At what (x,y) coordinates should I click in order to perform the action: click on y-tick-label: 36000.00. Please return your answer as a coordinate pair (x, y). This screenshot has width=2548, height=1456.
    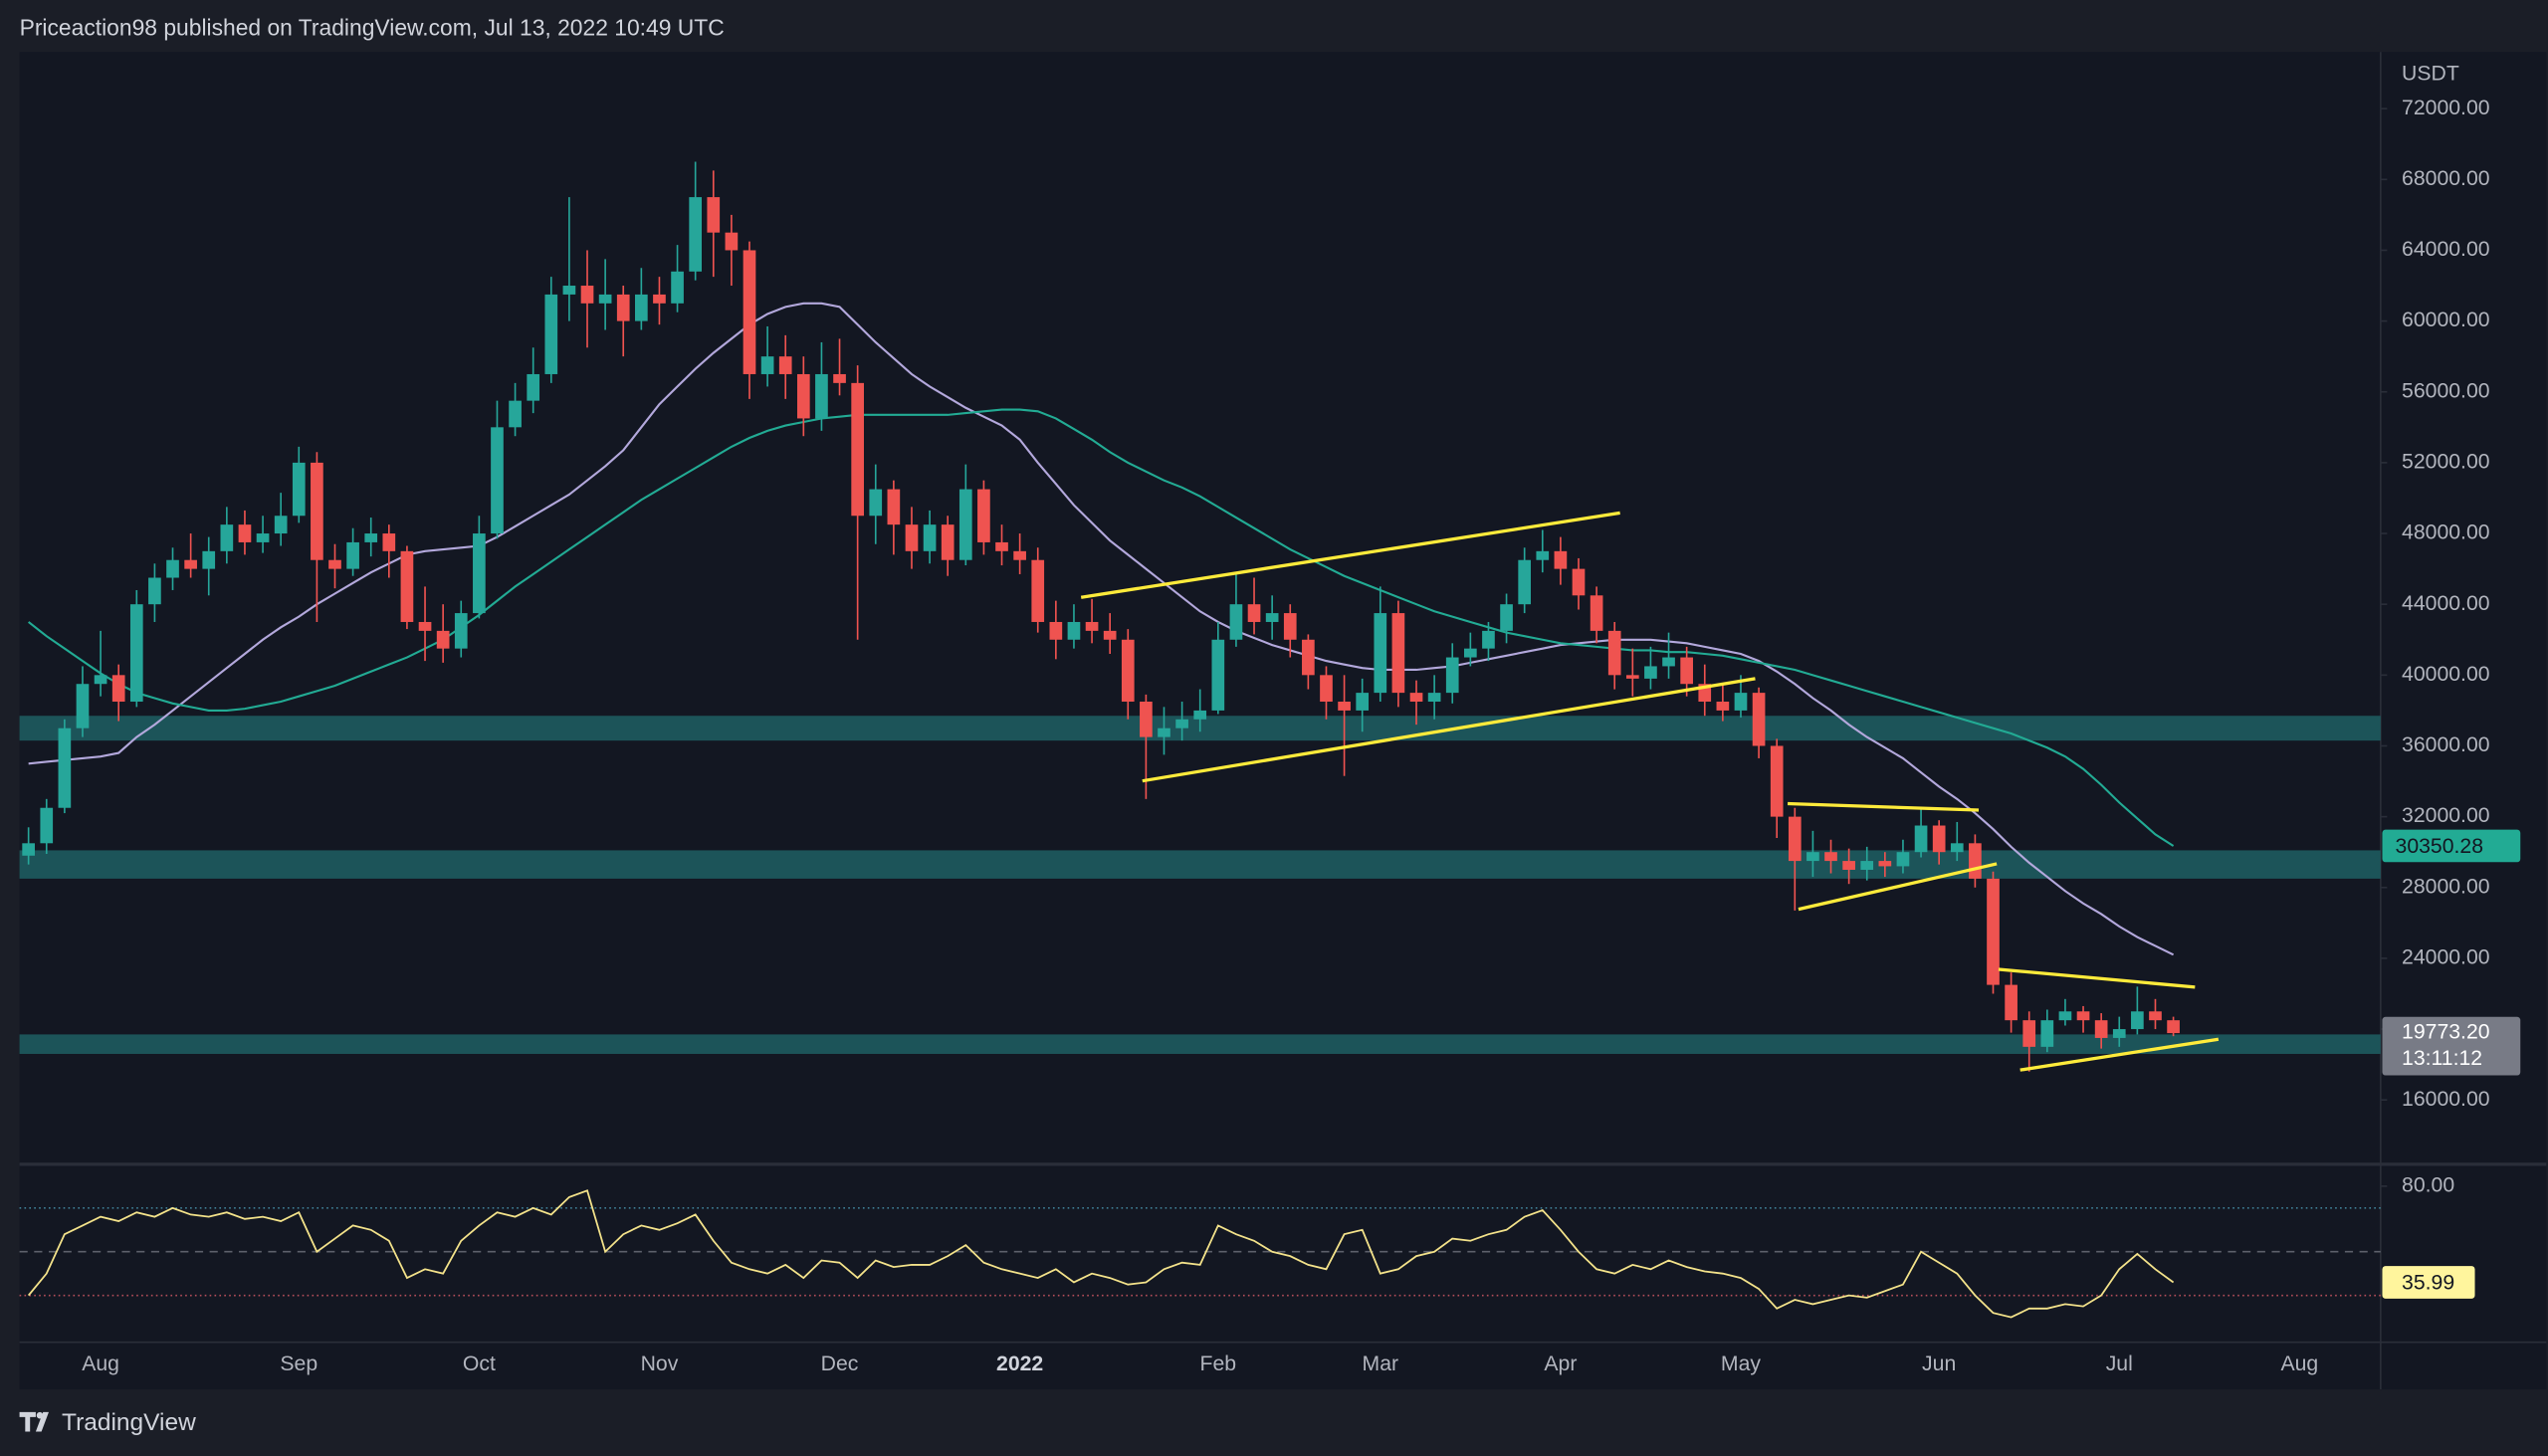
    Looking at the image, I should click on (2446, 744).